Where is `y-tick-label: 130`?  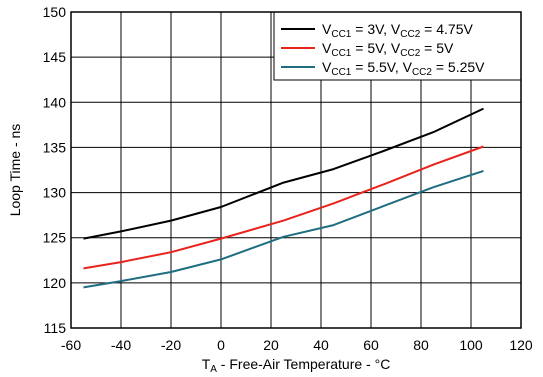 y-tick-label: 130 is located at coordinates (55, 193).